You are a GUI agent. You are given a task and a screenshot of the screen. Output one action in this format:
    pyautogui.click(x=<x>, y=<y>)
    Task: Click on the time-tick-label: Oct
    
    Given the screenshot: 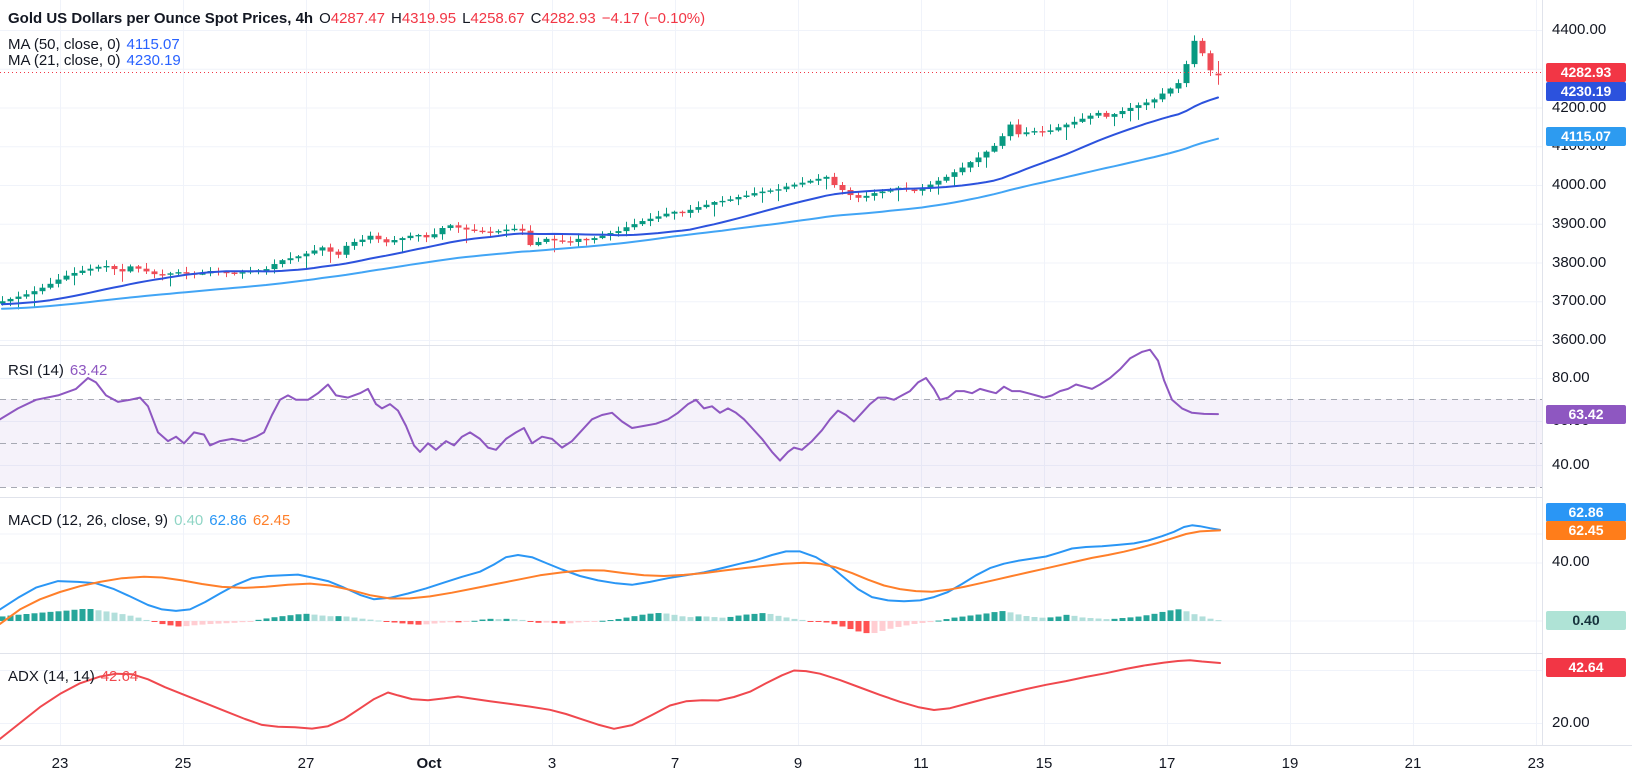 What is the action you would take?
    pyautogui.click(x=429, y=763)
    